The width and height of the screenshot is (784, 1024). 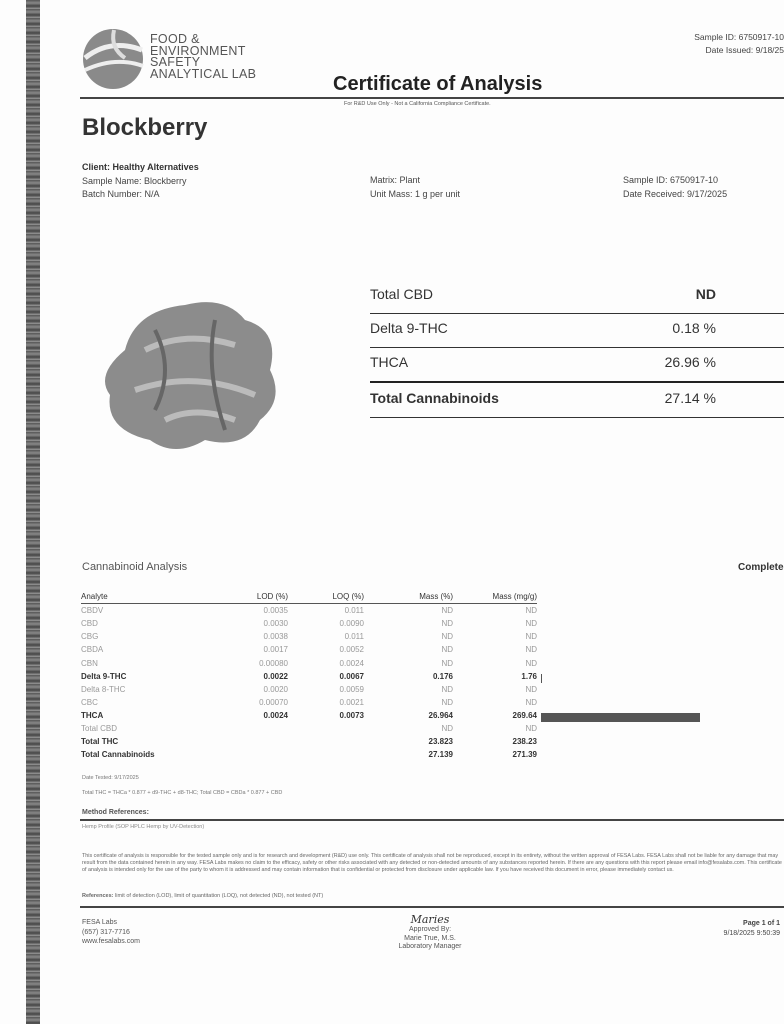 I want to click on footer-page: Page 1 of 1 9/18/2025 9:50:39, so click(x=752, y=929).